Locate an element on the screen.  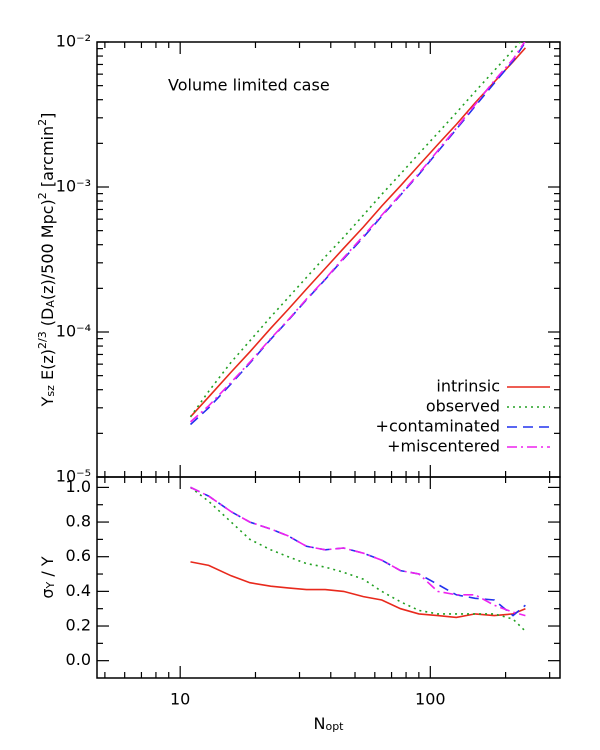
y-axis-label-part: (D is located at coordinates (47, 320).